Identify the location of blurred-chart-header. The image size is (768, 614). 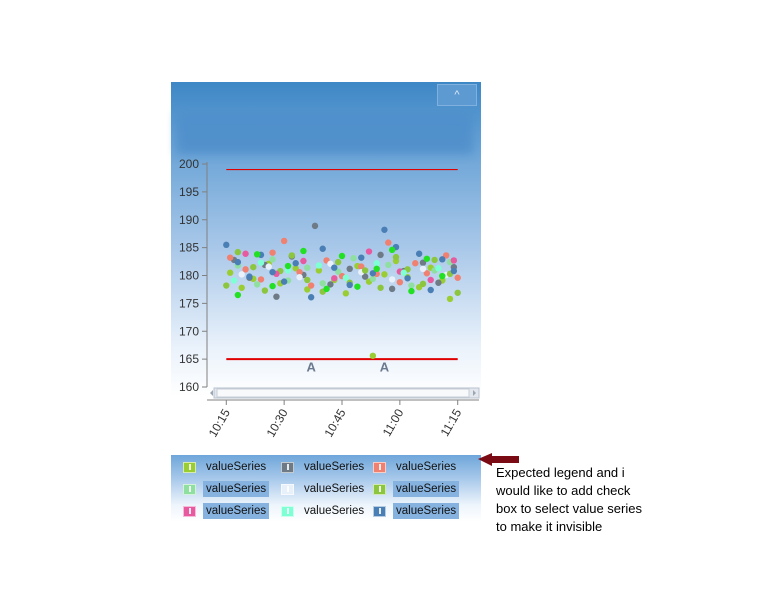
(325, 133).